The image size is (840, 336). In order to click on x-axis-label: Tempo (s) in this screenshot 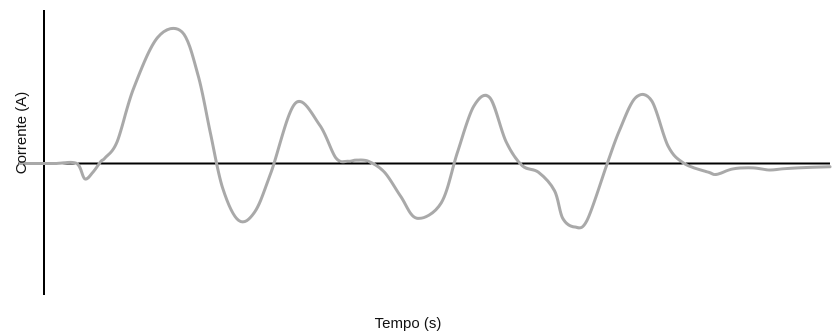, I will do `click(408, 323)`.